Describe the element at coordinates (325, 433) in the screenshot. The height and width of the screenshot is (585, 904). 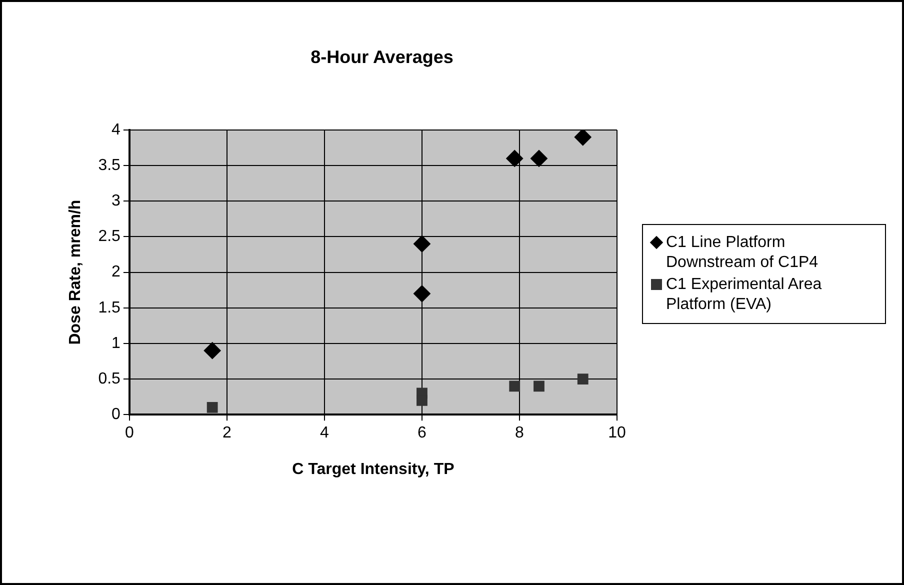
I see `x-tick-label: 4` at that location.